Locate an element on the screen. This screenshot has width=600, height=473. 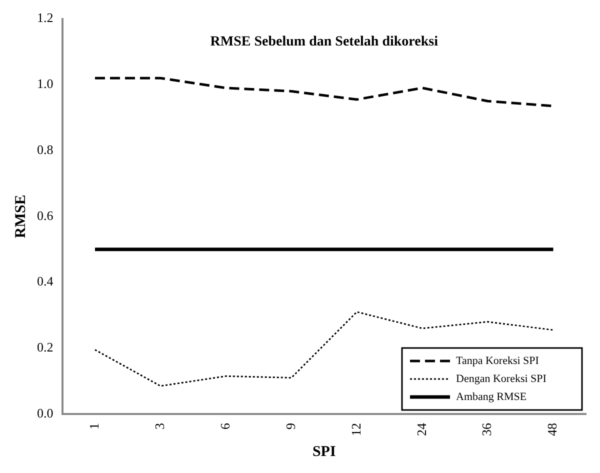
x-tick-label: 3 is located at coordinates (159, 426).